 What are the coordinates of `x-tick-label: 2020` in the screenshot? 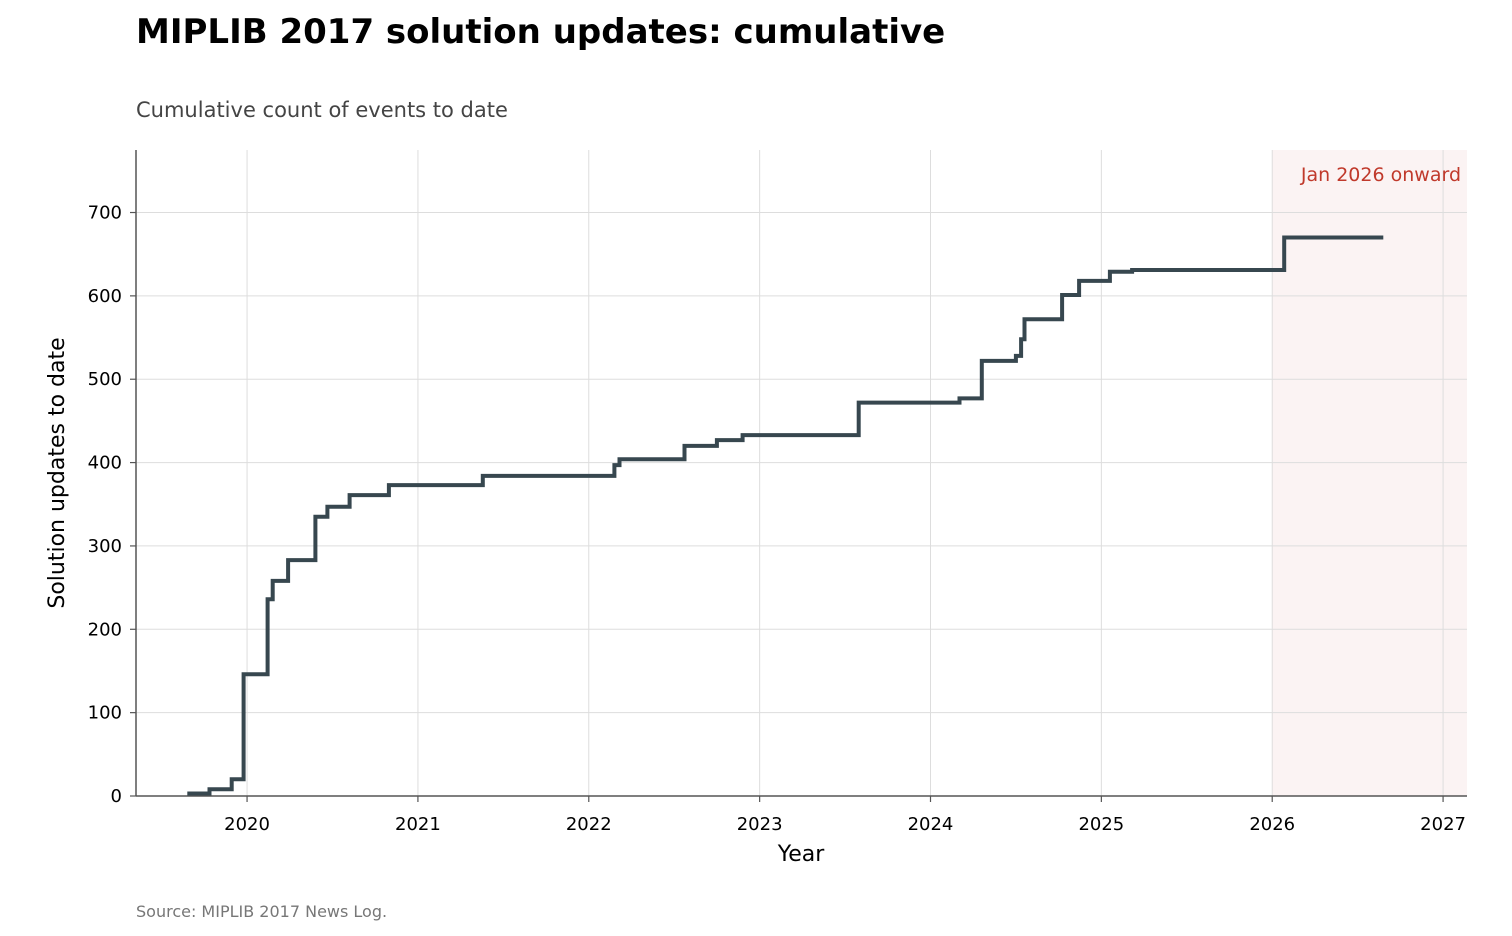 It's located at (247, 824).